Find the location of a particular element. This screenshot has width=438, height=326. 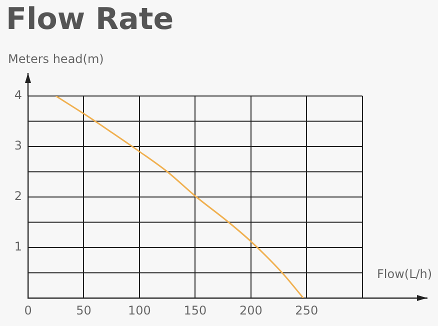

chart-title: Flow Rate is located at coordinates (90, 19).